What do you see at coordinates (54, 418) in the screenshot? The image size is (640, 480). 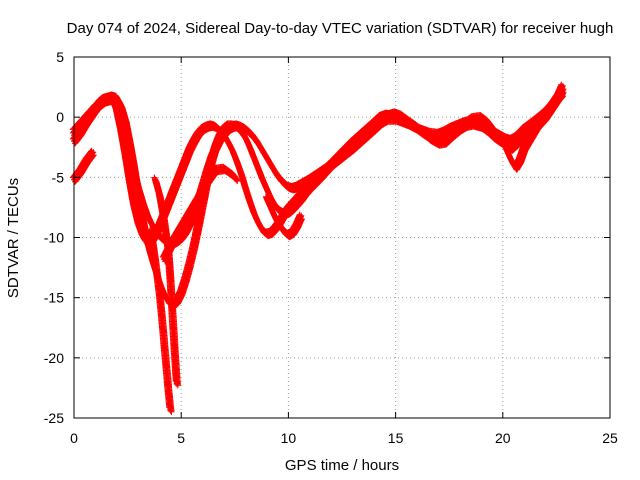 I see `y-tick-label: -25` at bounding box center [54, 418].